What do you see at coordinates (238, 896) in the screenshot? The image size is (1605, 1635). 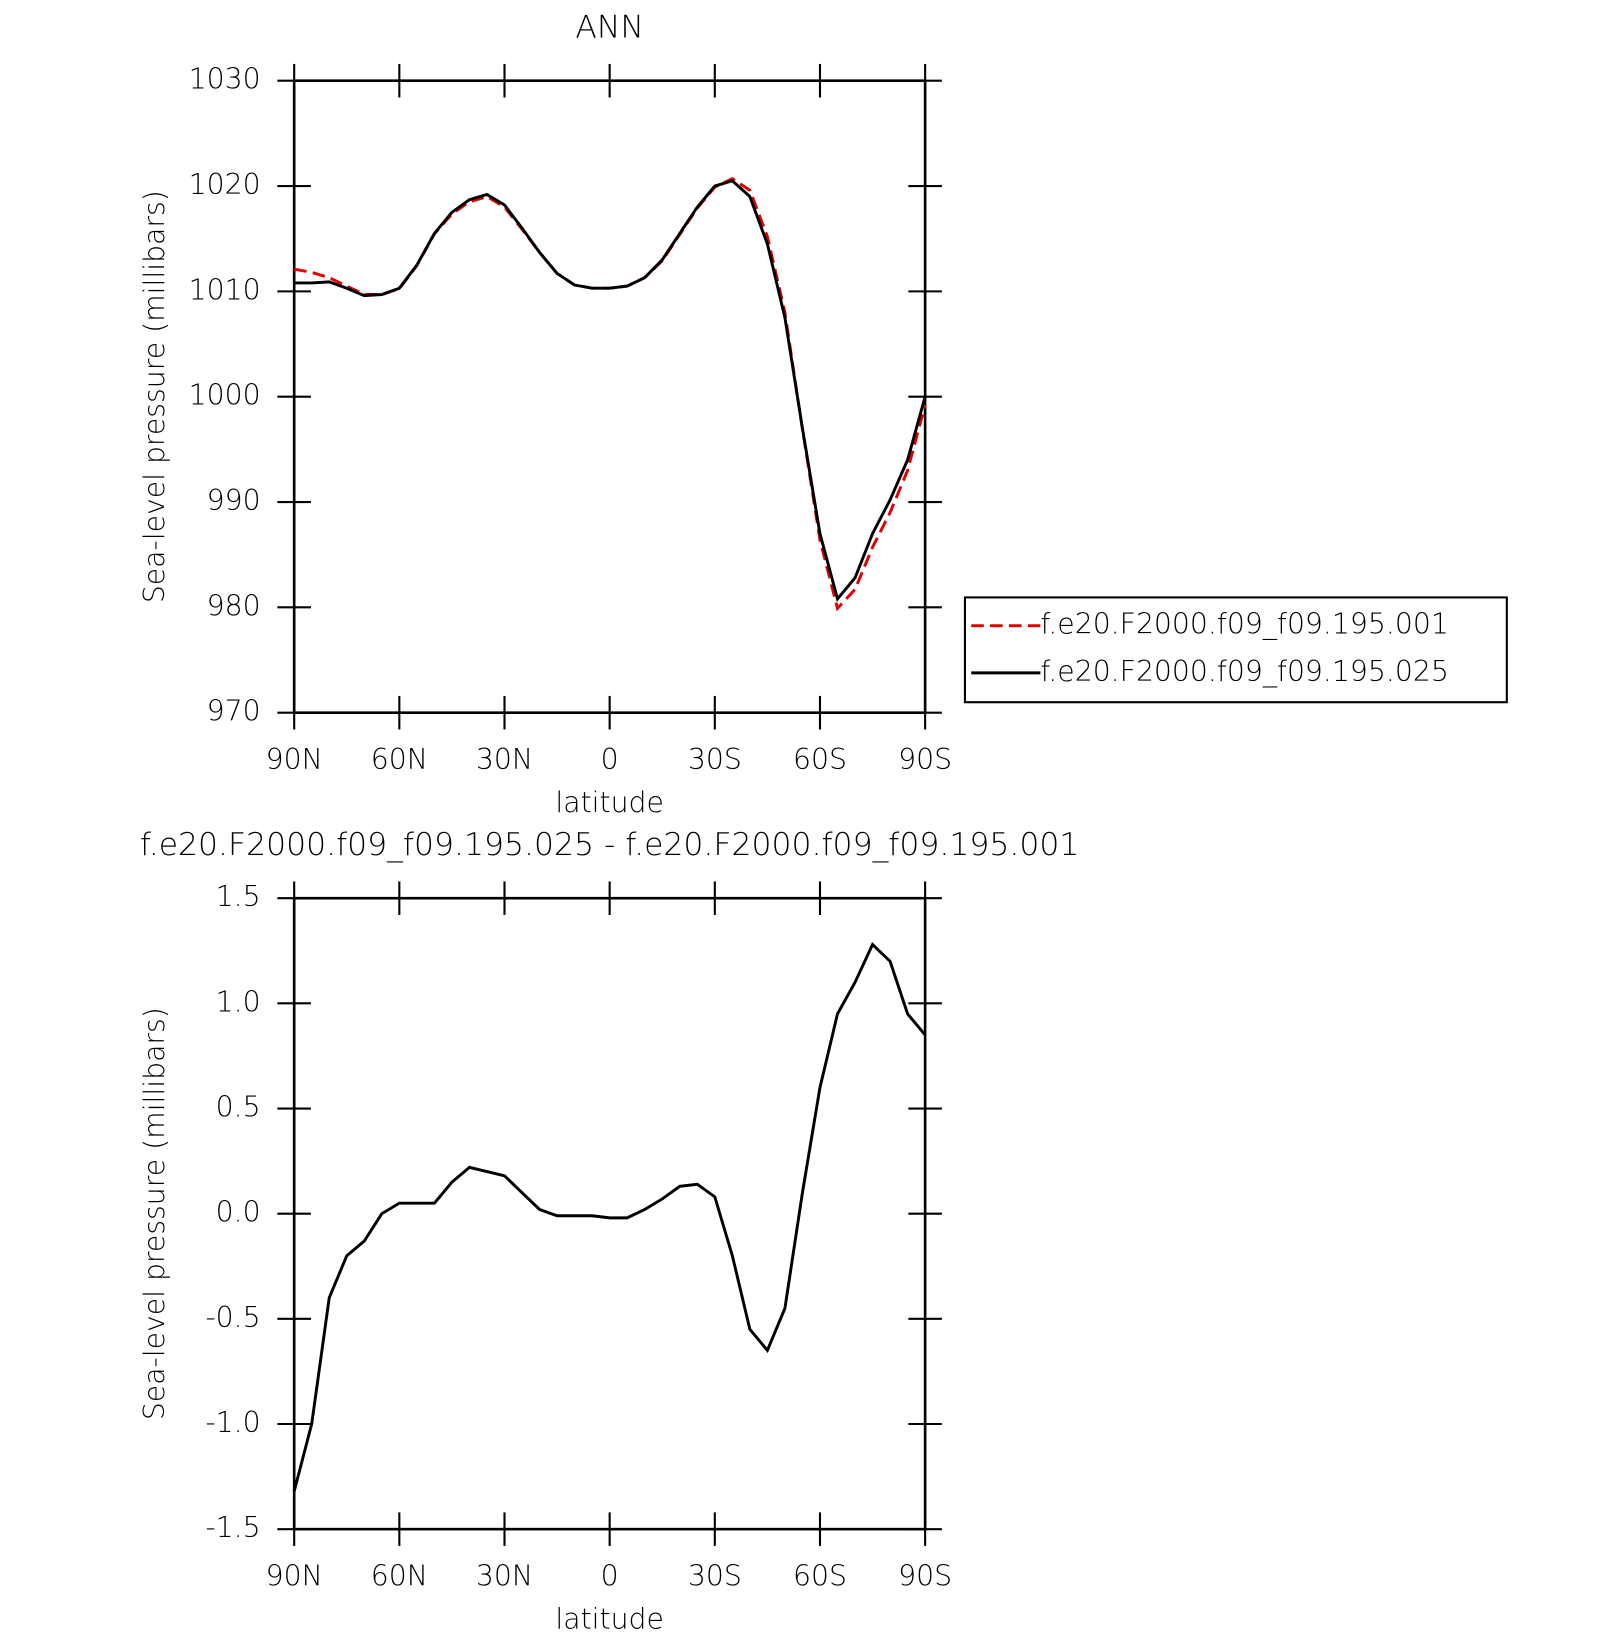 I see `y-tick-label: 1.5` at bounding box center [238, 896].